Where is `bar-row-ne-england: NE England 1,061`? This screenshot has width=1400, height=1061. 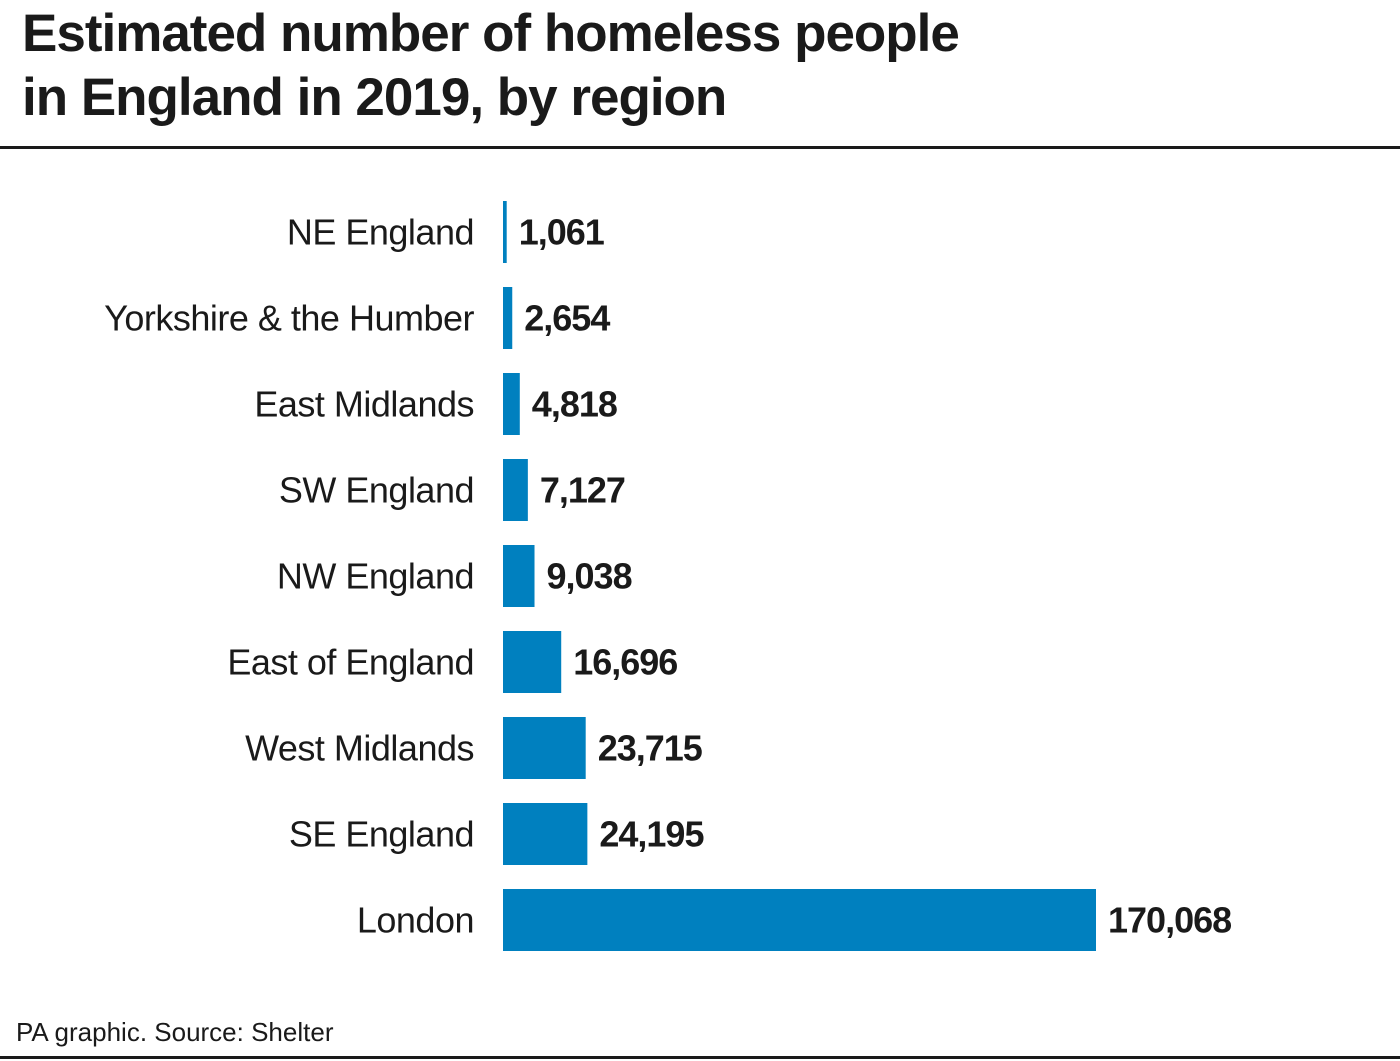 bar-row-ne-england: NE England 1,061 is located at coordinates (446, 232).